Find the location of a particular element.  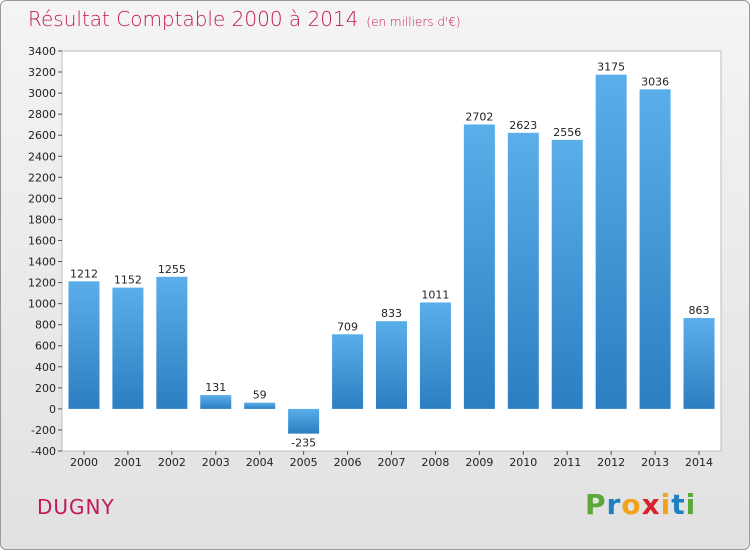

y-tick-label: 400 is located at coordinates (45, 367).